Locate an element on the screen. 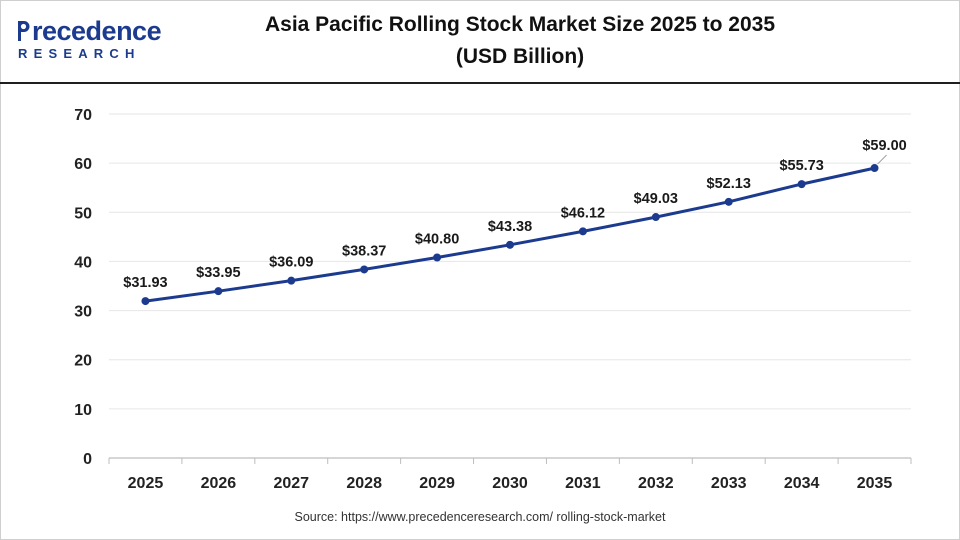 This screenshot has height=540, width=960. x-tick-label: 2035 is located at coordinates (875, 483).